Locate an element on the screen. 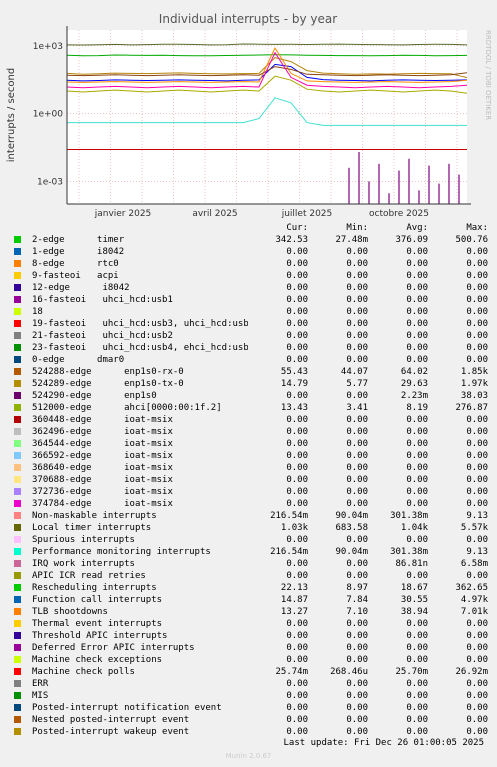 This screenshot has width=497, height=767. legend-min: 8.97 is located at coordinates (357, 588).